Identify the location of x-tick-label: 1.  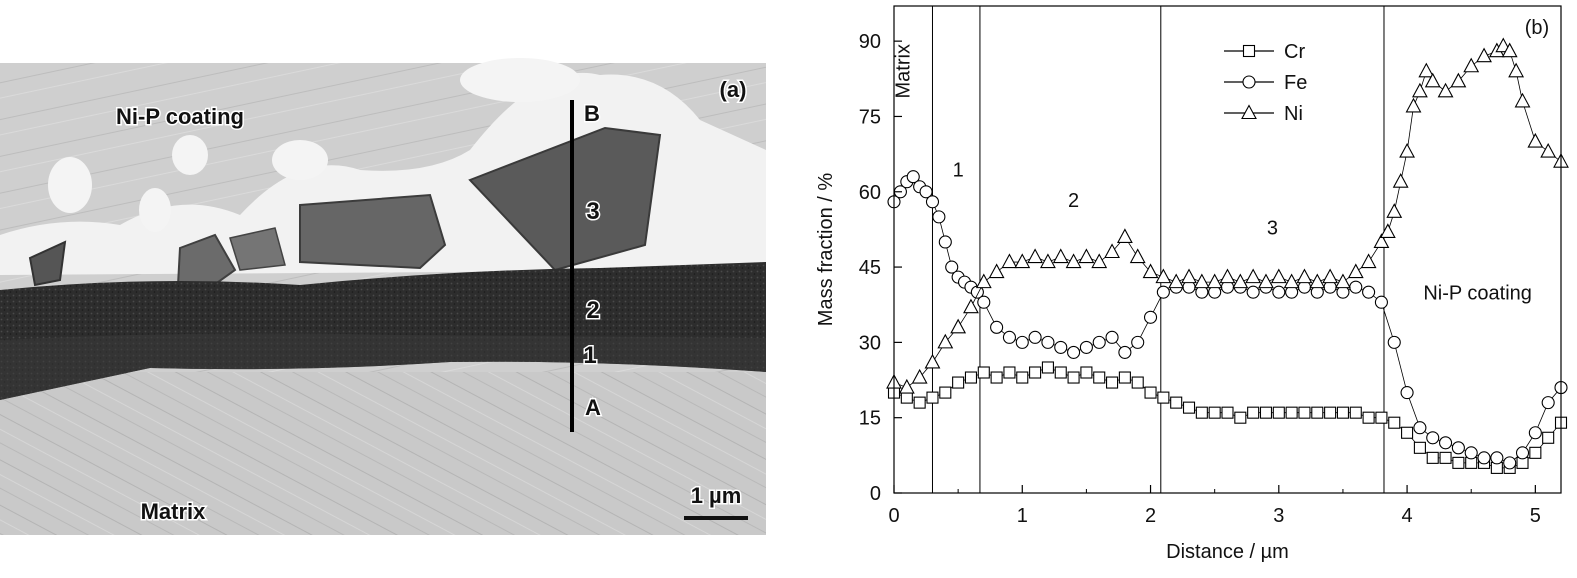
(1022, 516).